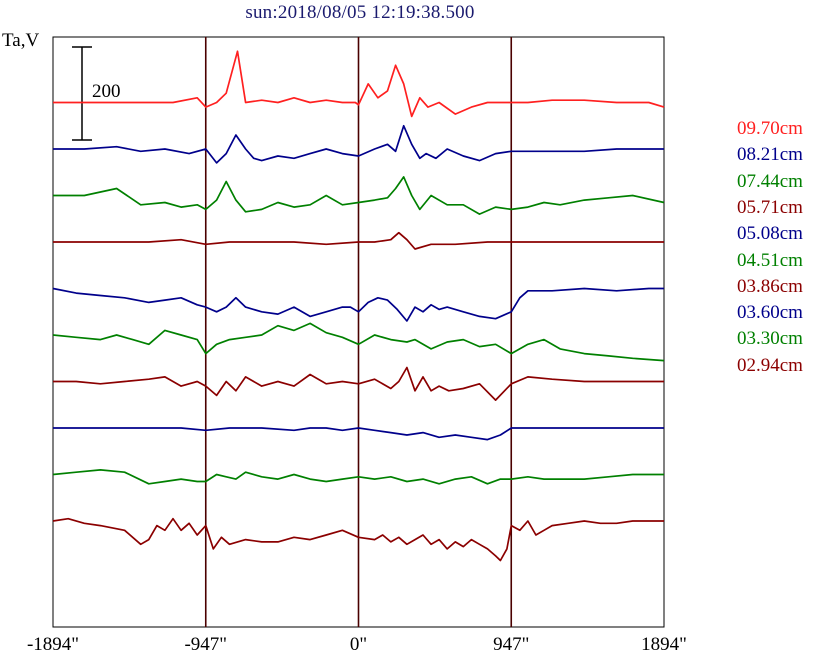 The image size is (813, 662). Describe the element at coordinates (106, 91) in the screenshot. I see `scale-bar-label: 200` at that location.